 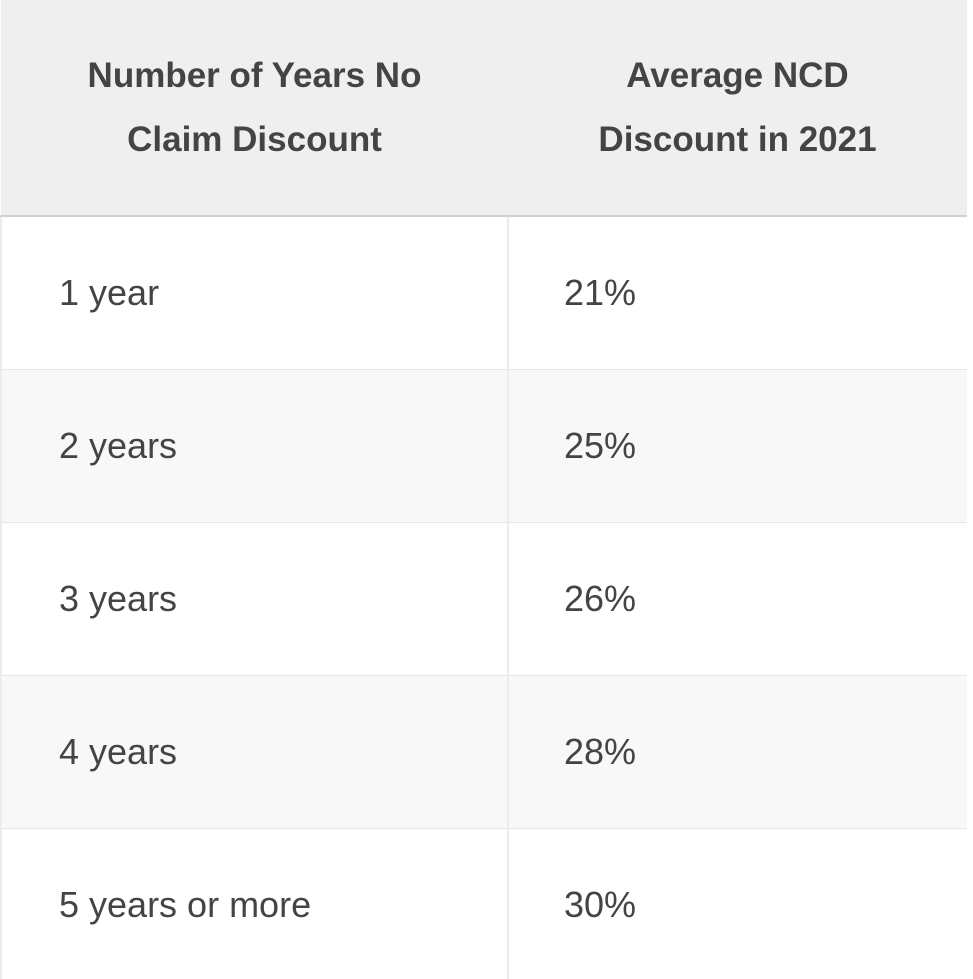 What do you see at coordinates (254, 598) in the screenshot?
I see `table-cell: 3 years` at bounding box center [254, 598].